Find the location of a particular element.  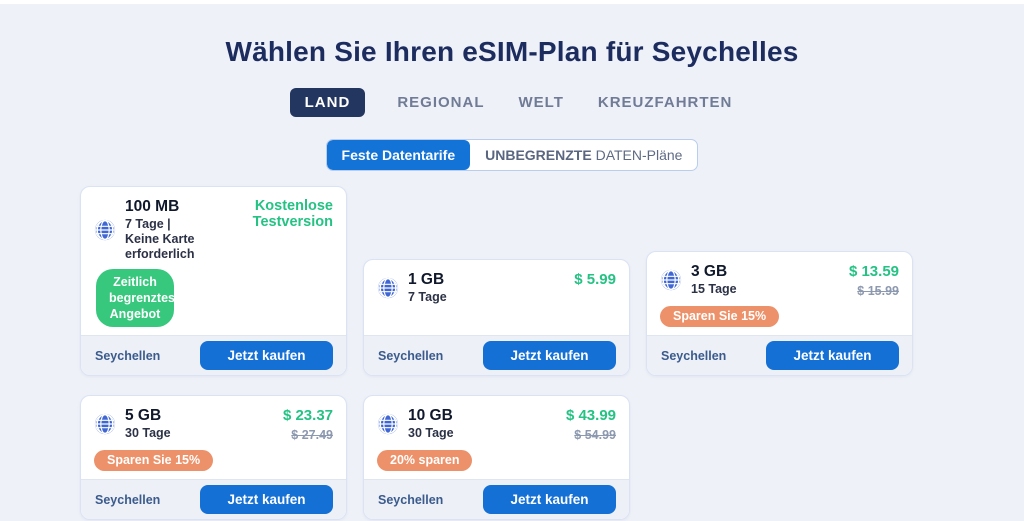

plan-text: 1 GB 7 Tage is located at coordinates (427, 288).